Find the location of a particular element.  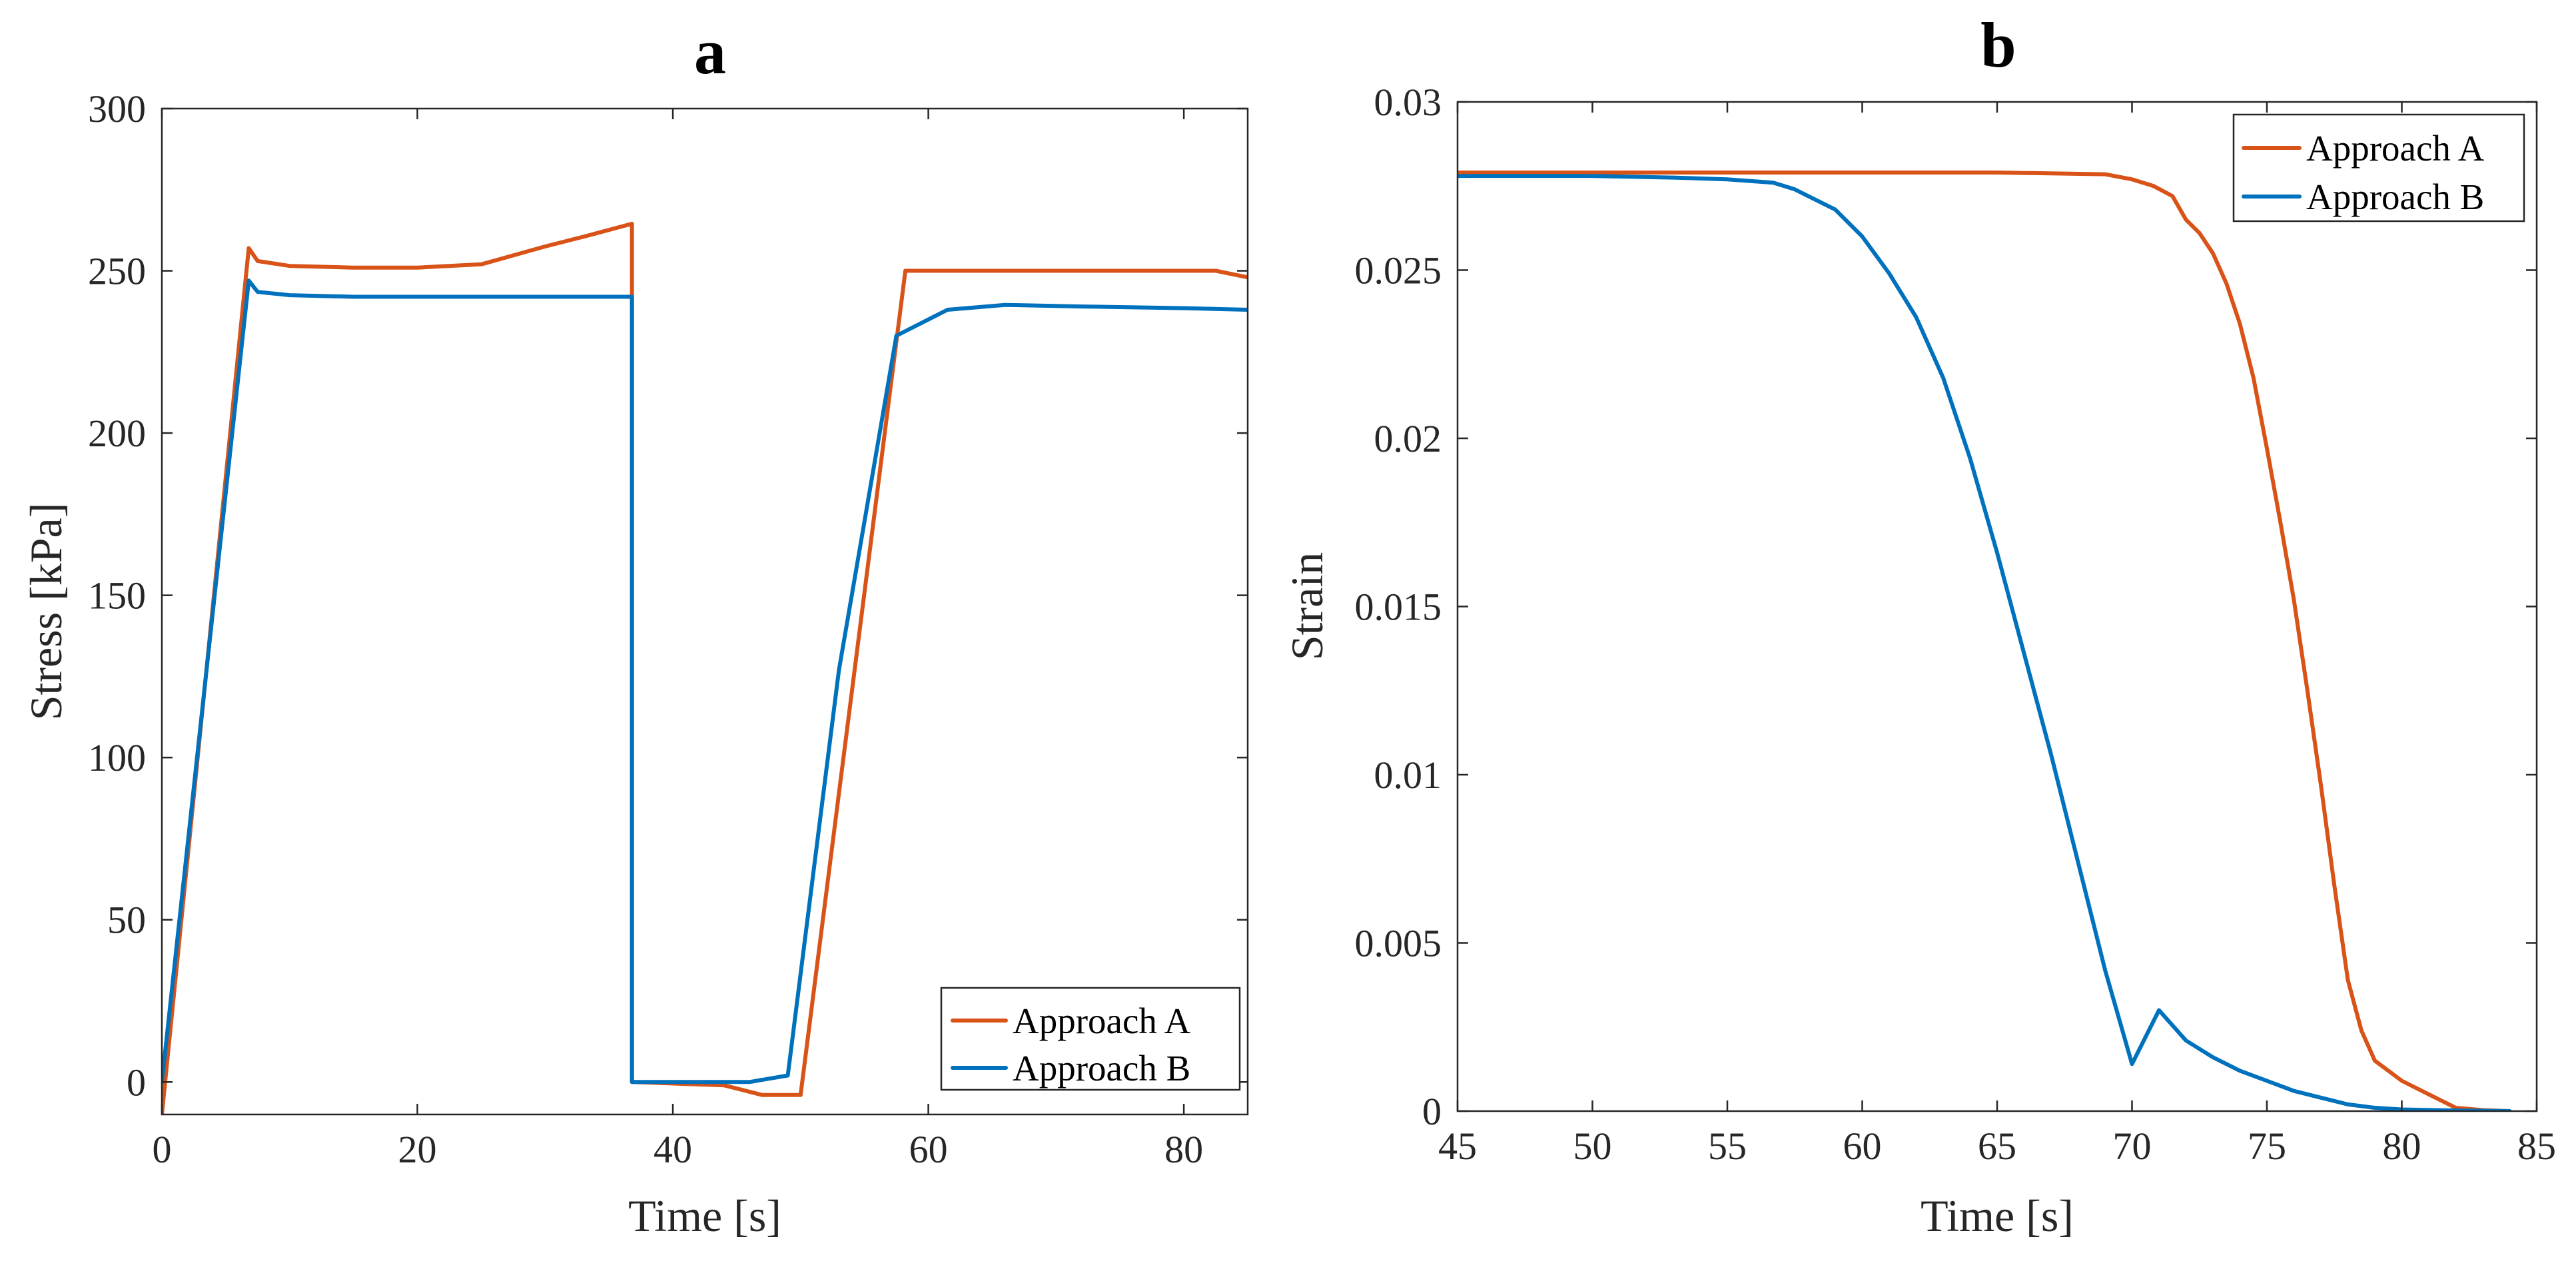

panel-b-ytick-label: 0.025 is located at coordinates (1398, 270).